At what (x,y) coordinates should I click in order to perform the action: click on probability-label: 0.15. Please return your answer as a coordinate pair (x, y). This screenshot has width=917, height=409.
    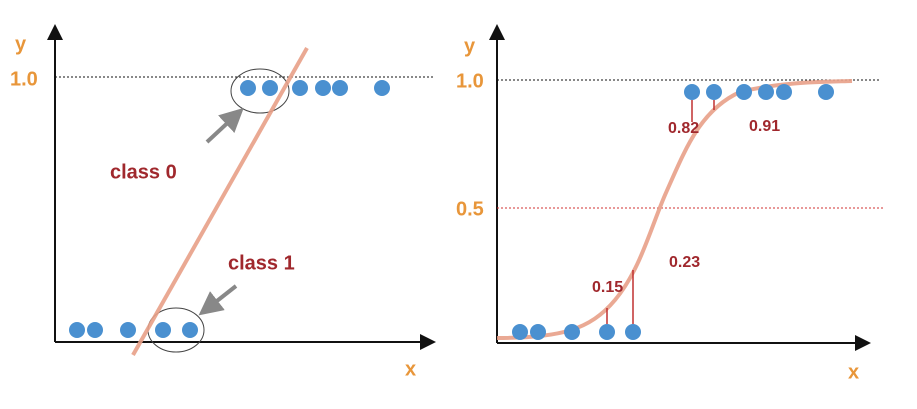
    Looking at the image, I should click on (607, 287).